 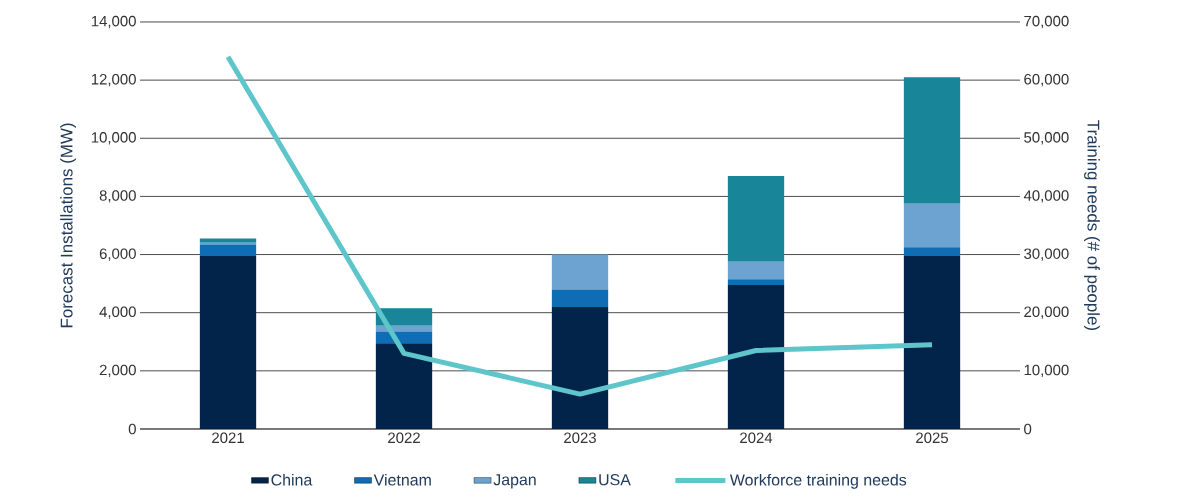 I want to click on x-tick-label: 2022, so click(x=404, y=438).